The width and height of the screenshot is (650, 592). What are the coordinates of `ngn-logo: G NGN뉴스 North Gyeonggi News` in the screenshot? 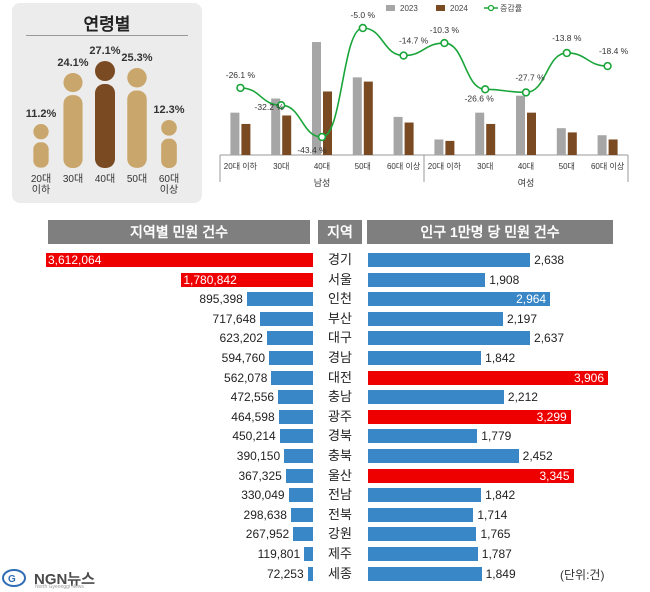 It's located at (67, 578).